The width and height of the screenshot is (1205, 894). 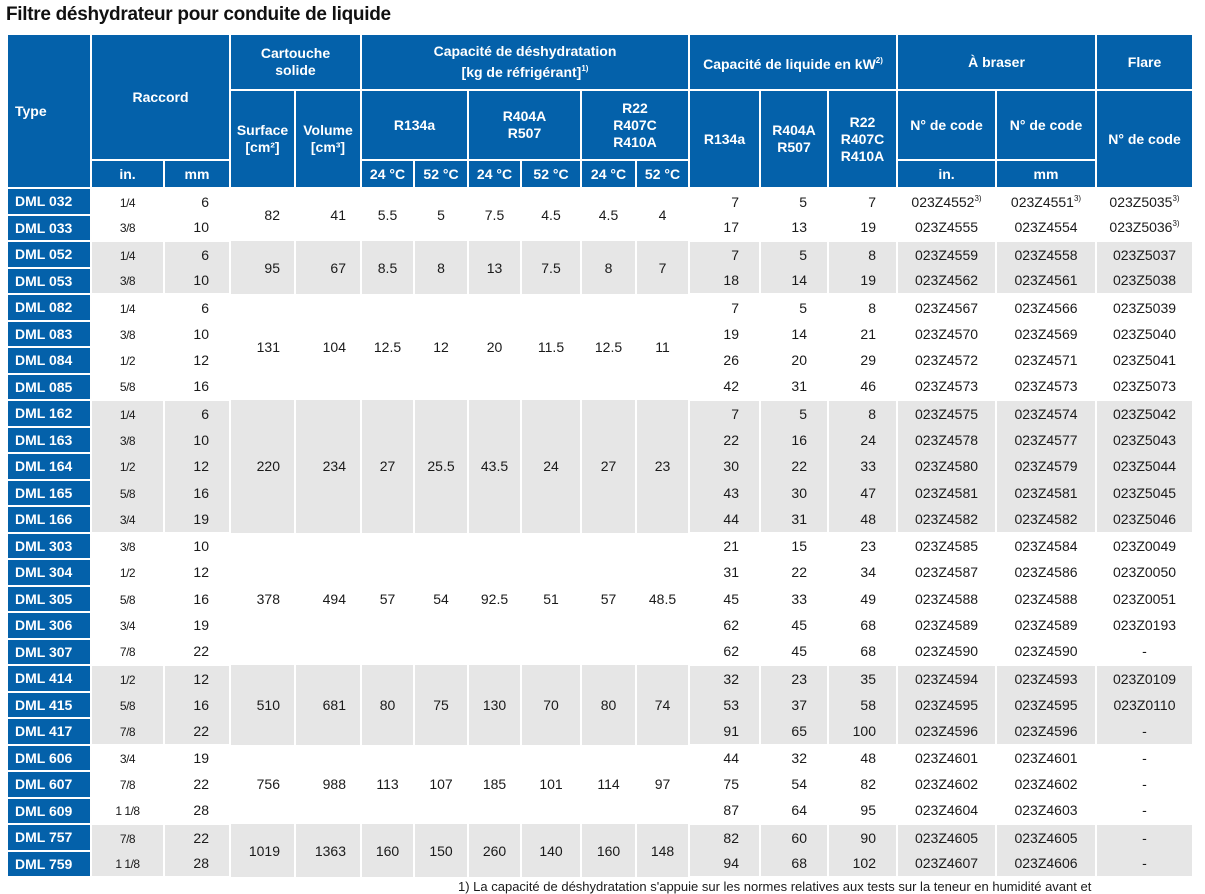 What do you see at coordinates (724, 228) in the screenshot?
I see `liquid-capacity-cell: 17` at bounding box center [724, 228].